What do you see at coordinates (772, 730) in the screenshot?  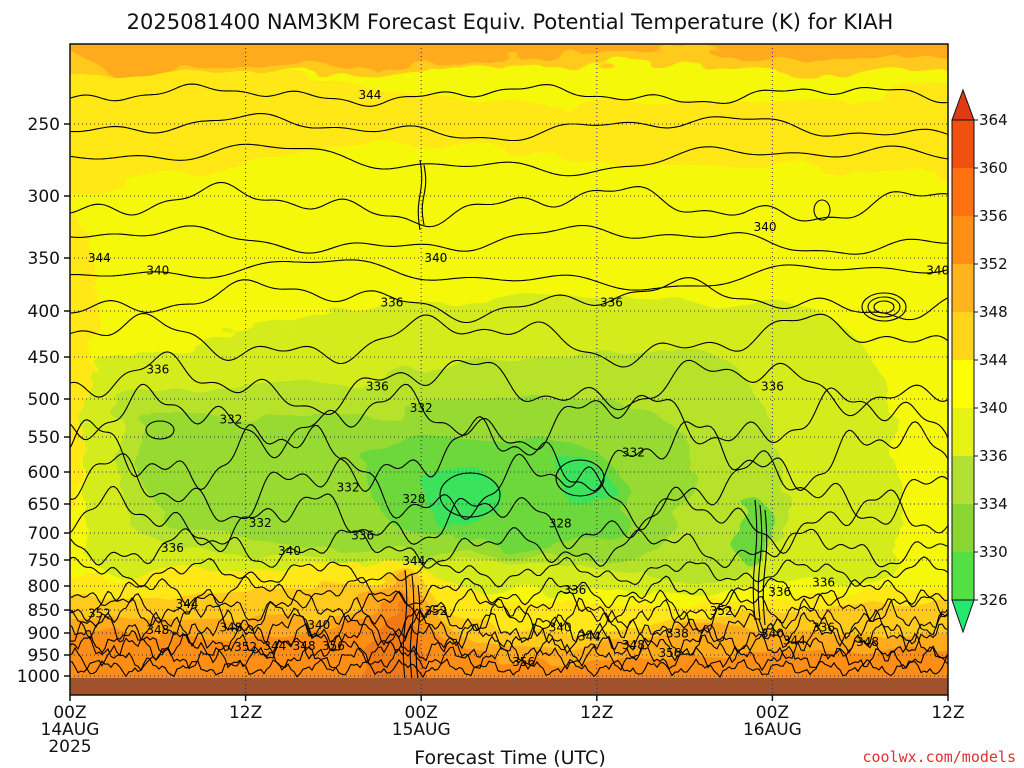 I see `x-tick-label: 16AUG` at bounding box center [772, 730].